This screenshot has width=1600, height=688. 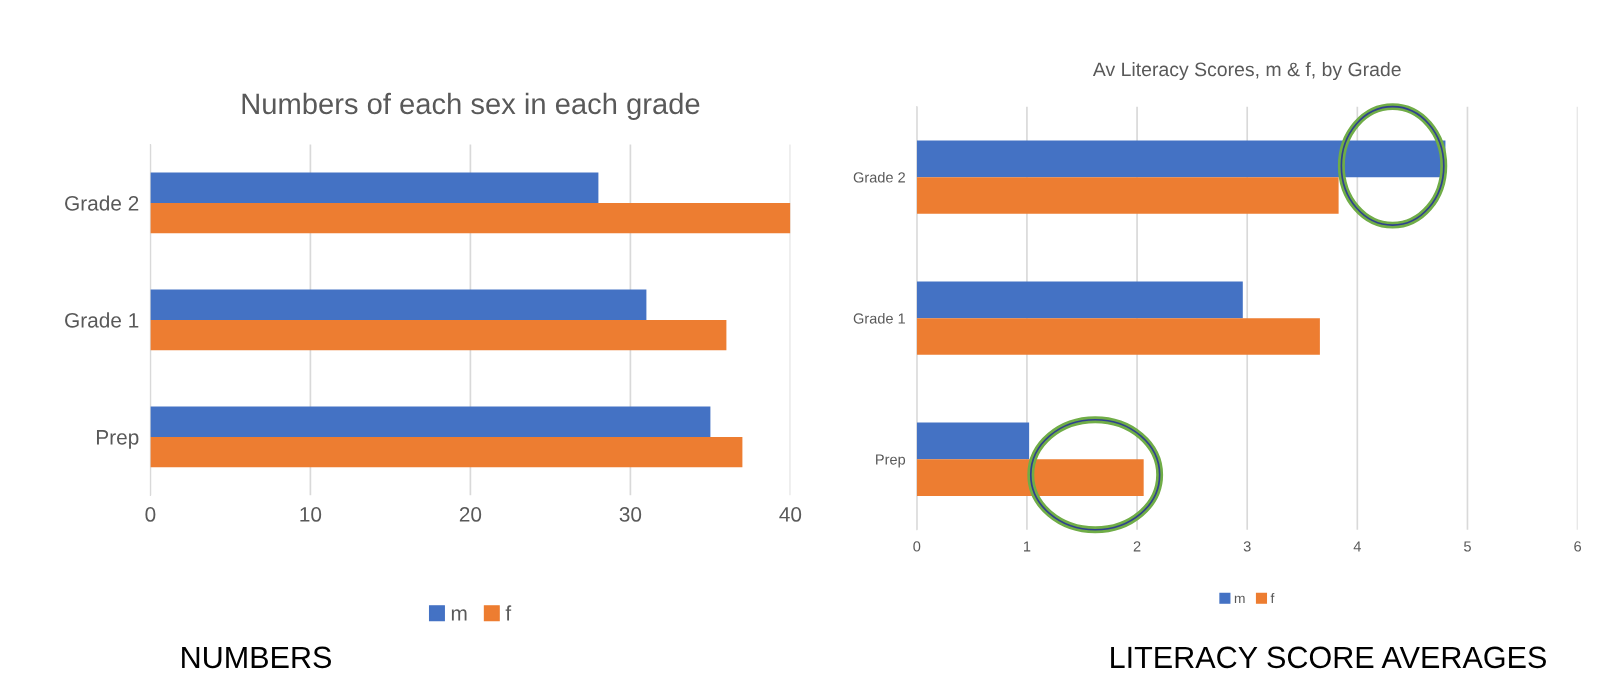 What do you see at coordinates (1467, 546) in the screenshot?
I see `x-tick-label: 5` at bounding box center [1467, 546].